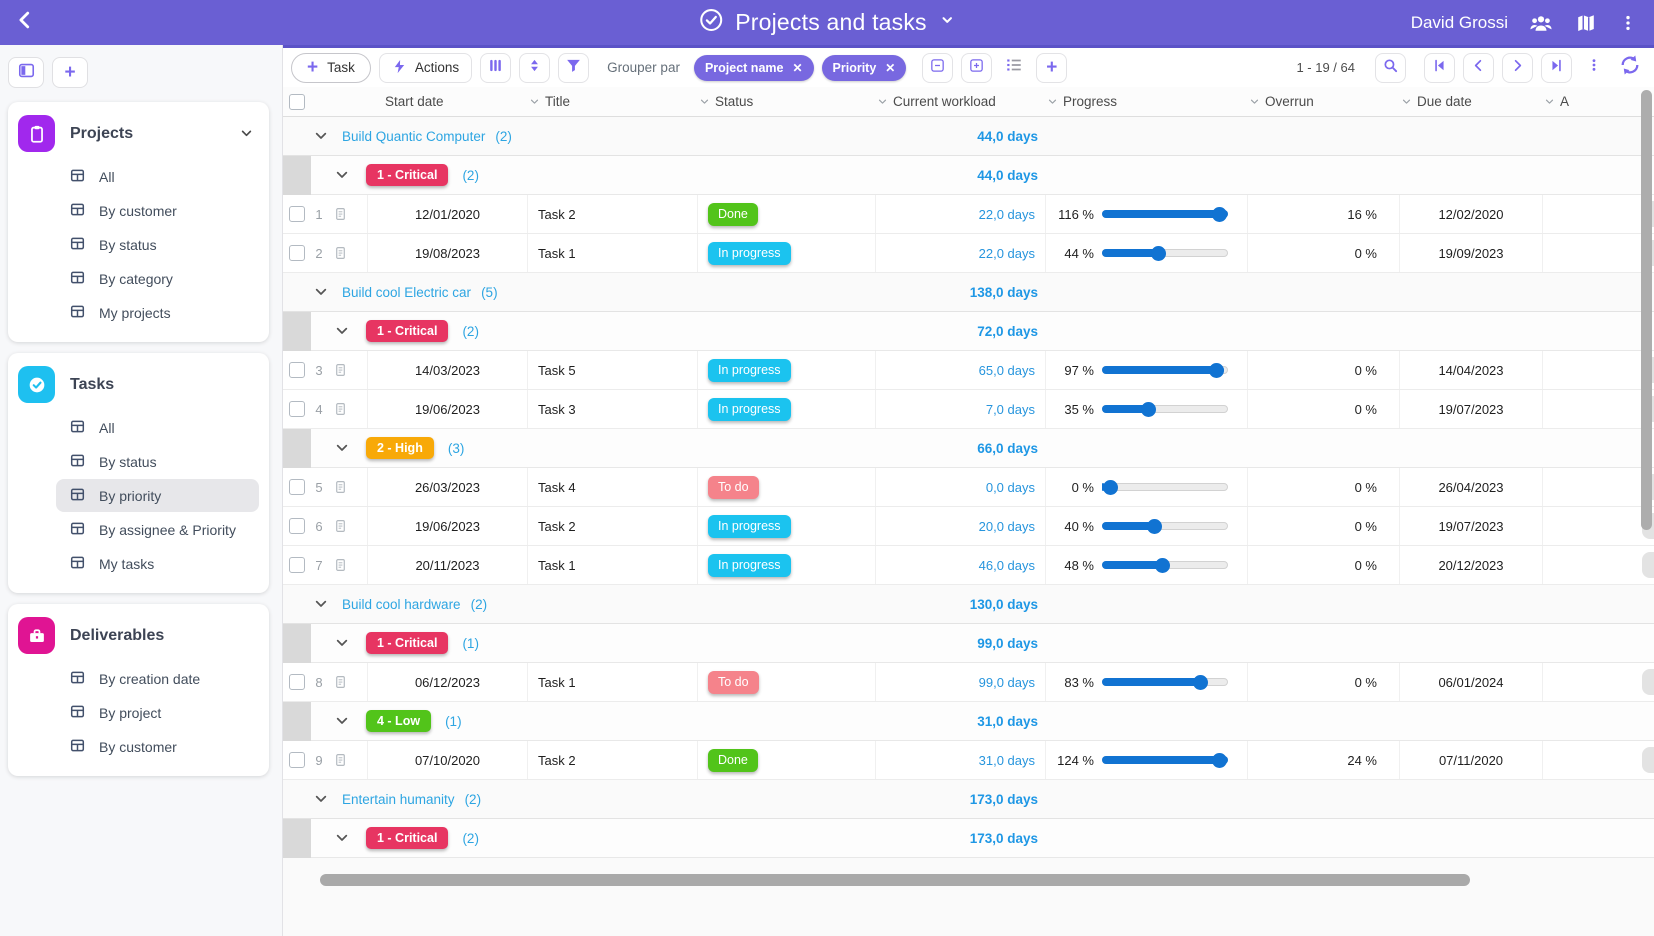 This screenshot has height=936, width=1654. What do you see at coordinates (1471, 565) in the screenshot?
I see `due-date-cell: 20/12/2023` at bounding box center [1471, 565].